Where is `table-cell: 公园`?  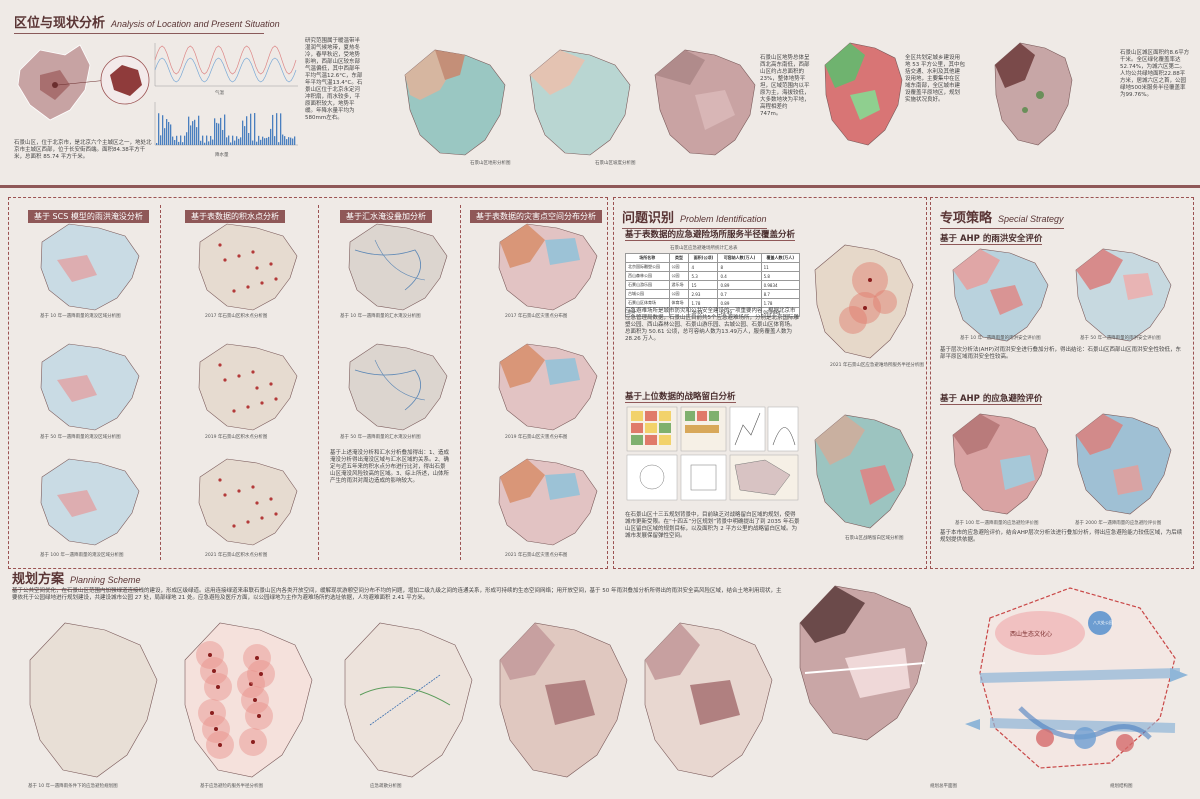
table-cell: 公园 is located at coordinates (679, 276).